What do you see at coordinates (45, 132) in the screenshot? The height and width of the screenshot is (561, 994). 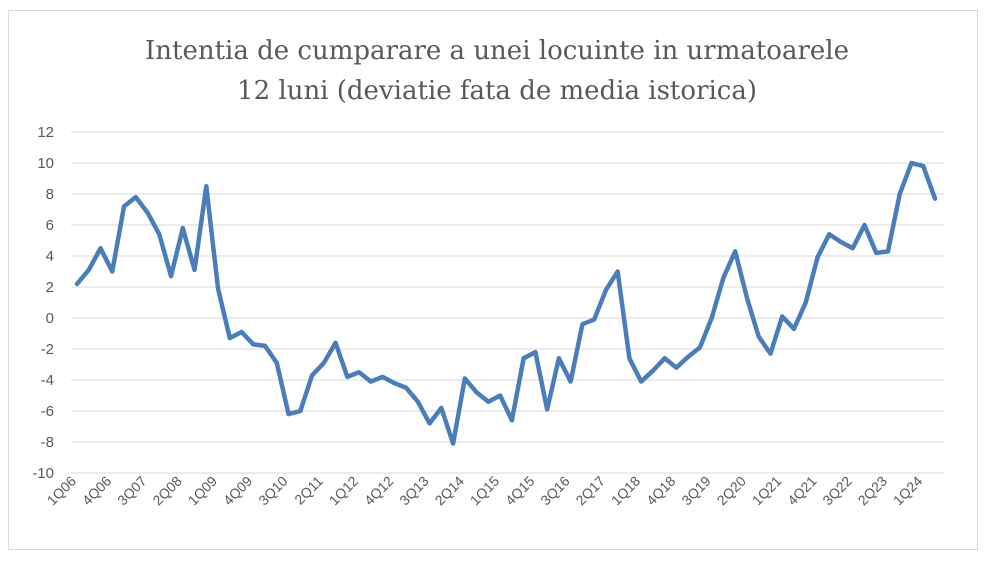 I see `y-tick-label: 12` at bounding box center [45, 132].